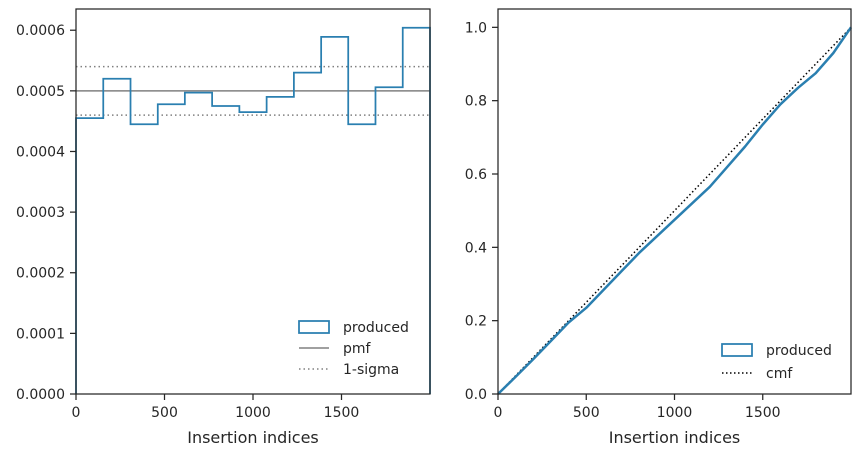 The height and width of the screenshot is (456, 861). Describe the element at coordinates (253, 437) in the screenshot. I see `x-axis-title-left: Insertion indices` at that location.